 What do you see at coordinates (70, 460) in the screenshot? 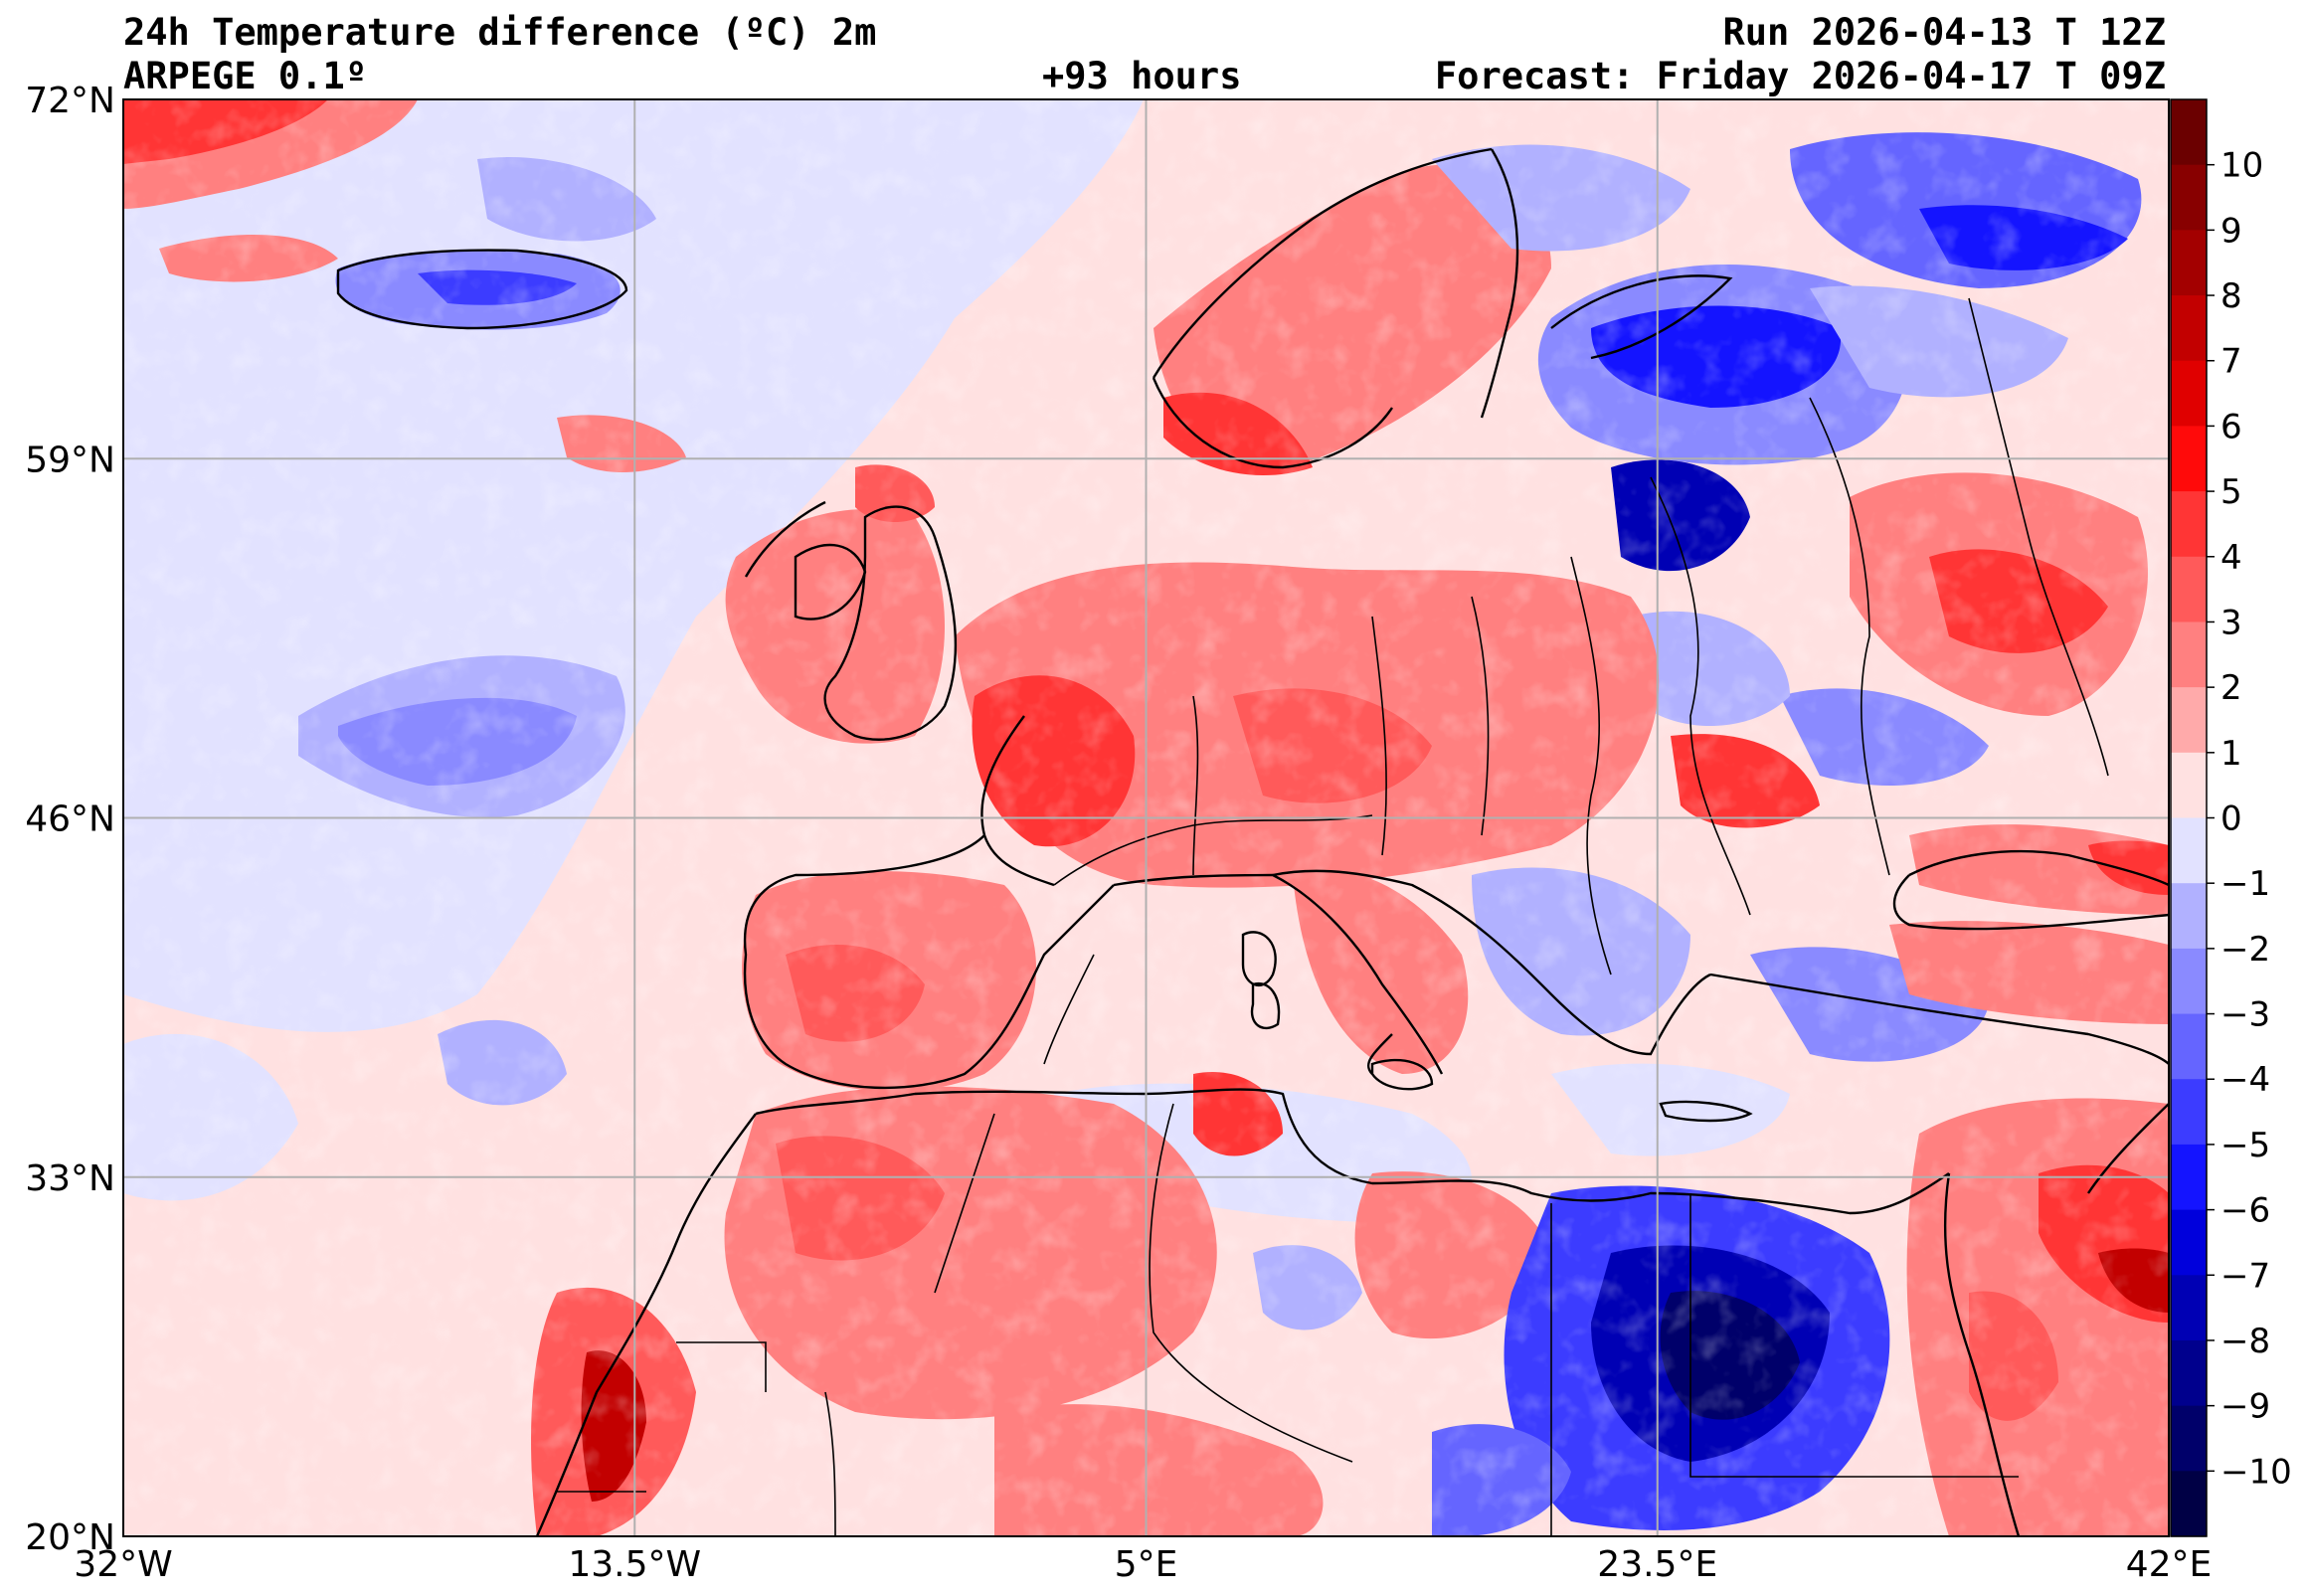
I see `lat-tick-label: 59°N` at bounding box center [70, 460].